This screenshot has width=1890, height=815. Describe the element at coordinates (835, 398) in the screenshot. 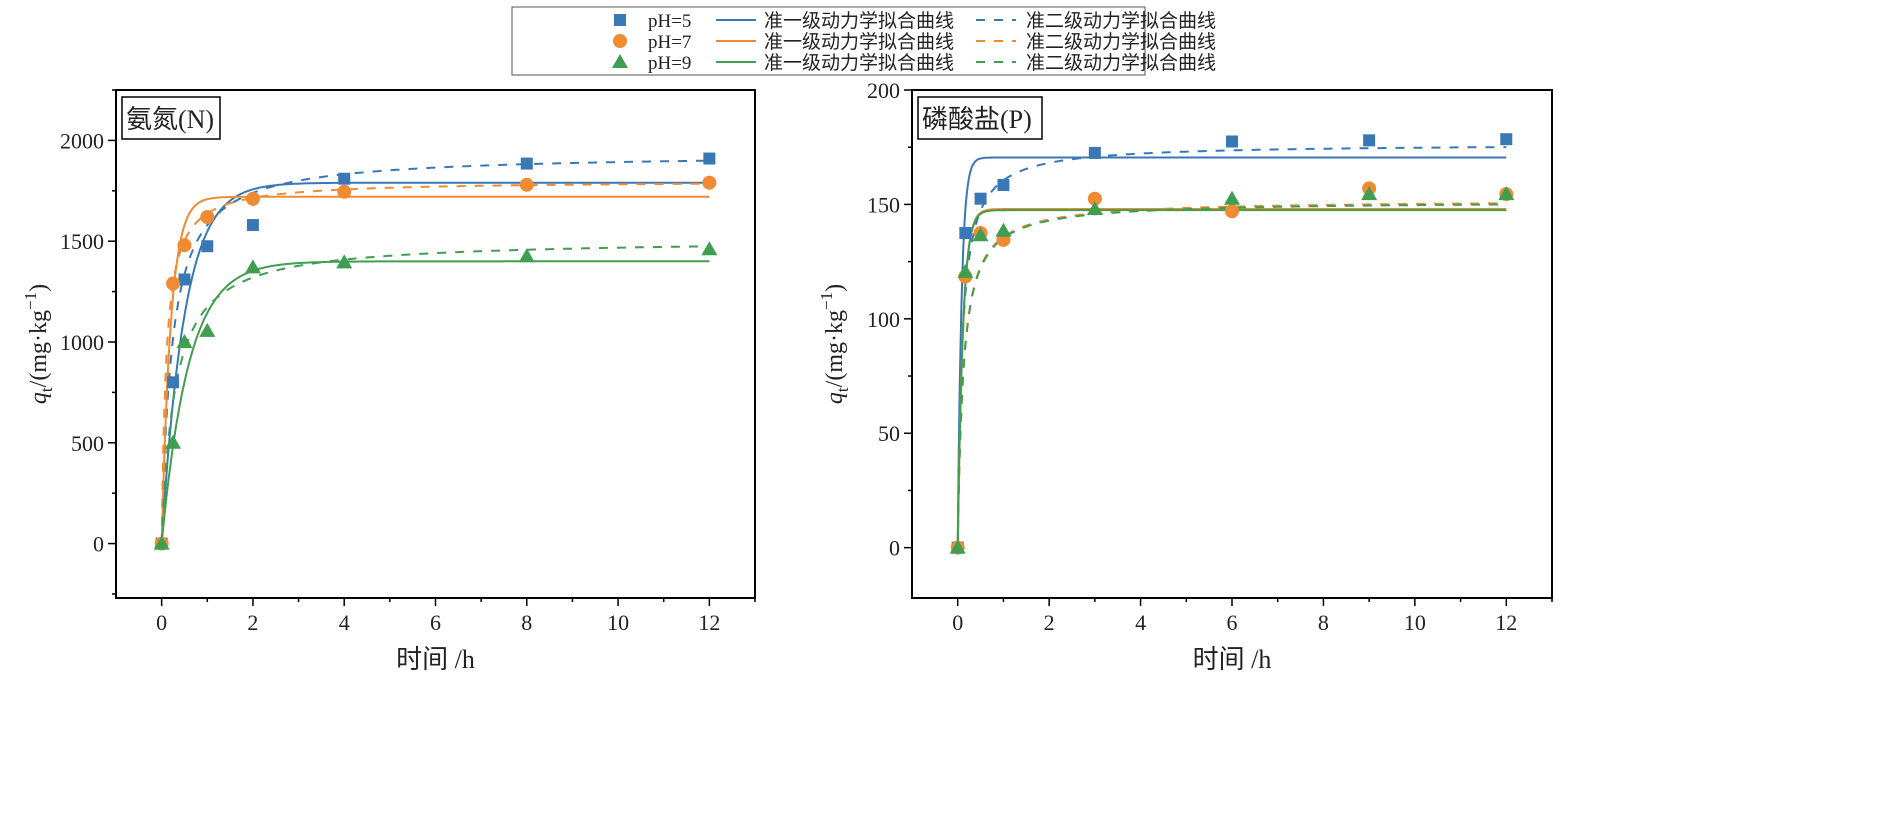

I see `y-axis-label-q: q` at that location.